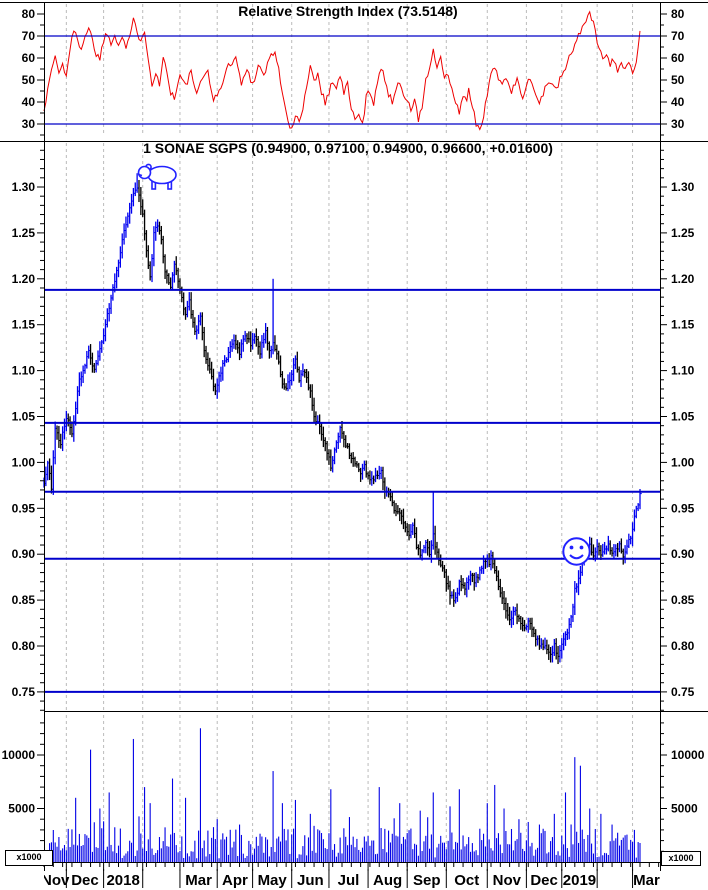 The width and height of the screenshot is (708, 890). I want to click on x-axis-month-label: Oct, so click(466, 880).